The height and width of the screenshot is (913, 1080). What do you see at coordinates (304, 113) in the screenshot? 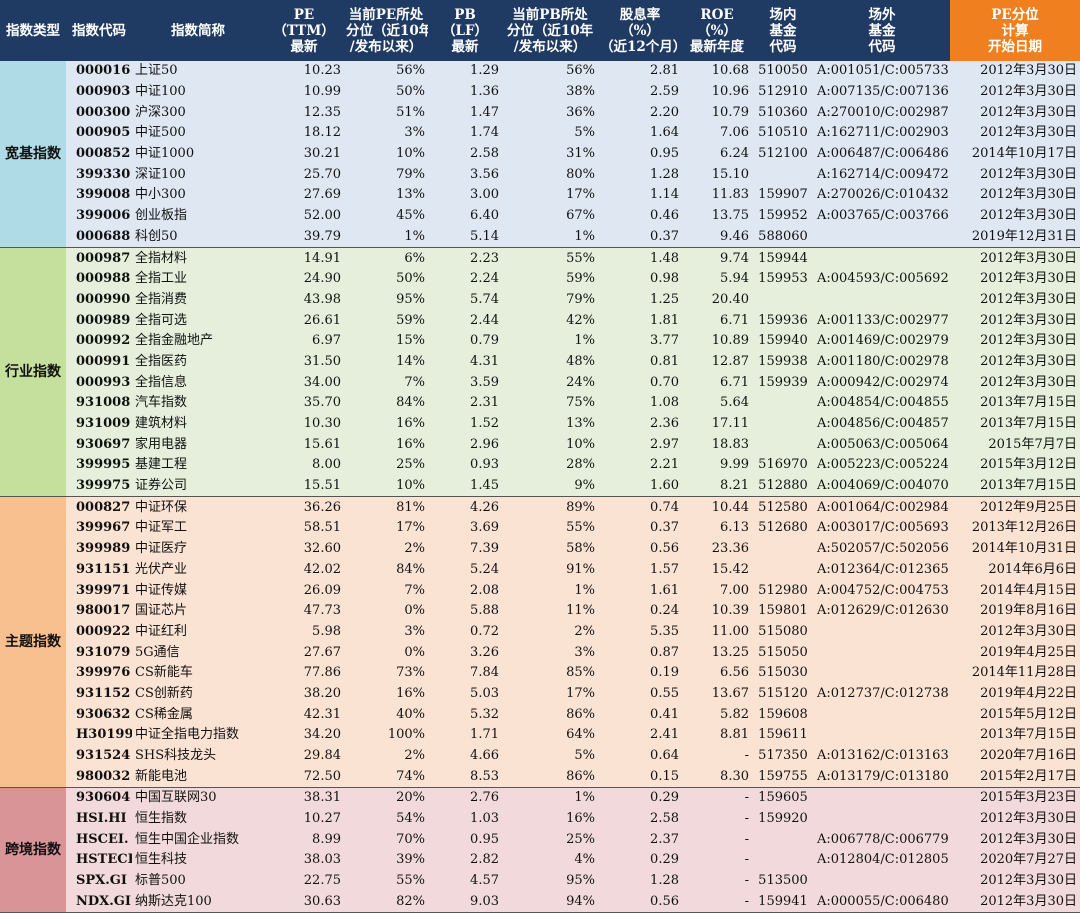
I see `pe-cell: 12.35` at bounding box center [304, 113].